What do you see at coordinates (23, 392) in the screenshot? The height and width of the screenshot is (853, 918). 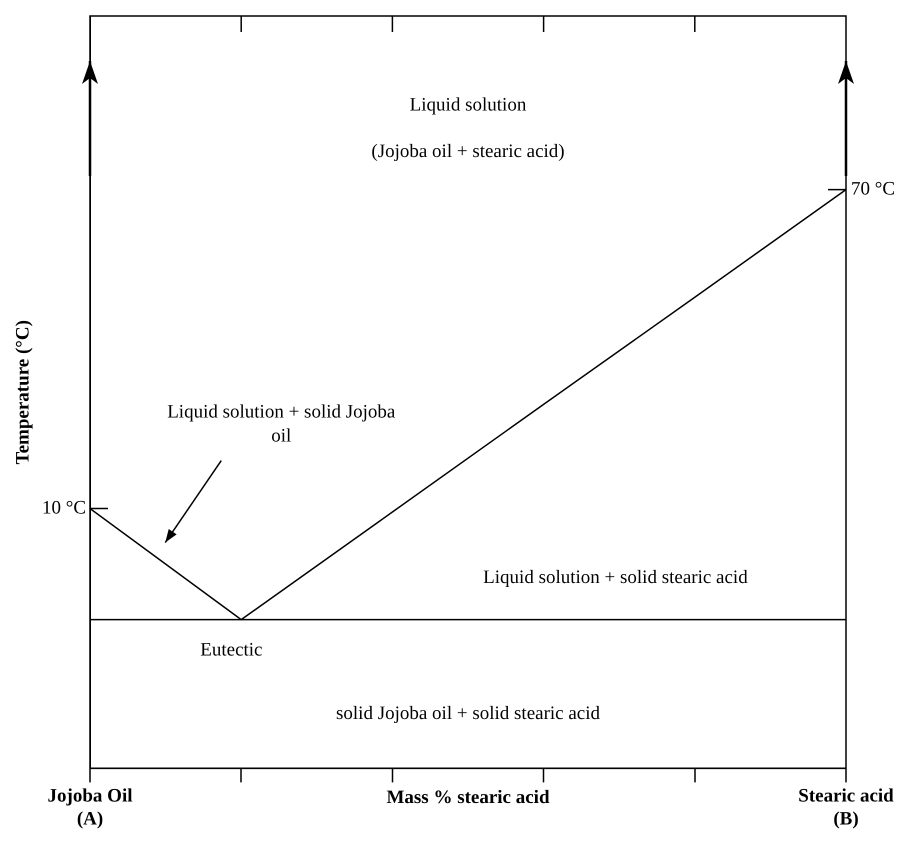 I see `y-axis-title: Temperature (°C)` at bounding box center [23, 392].